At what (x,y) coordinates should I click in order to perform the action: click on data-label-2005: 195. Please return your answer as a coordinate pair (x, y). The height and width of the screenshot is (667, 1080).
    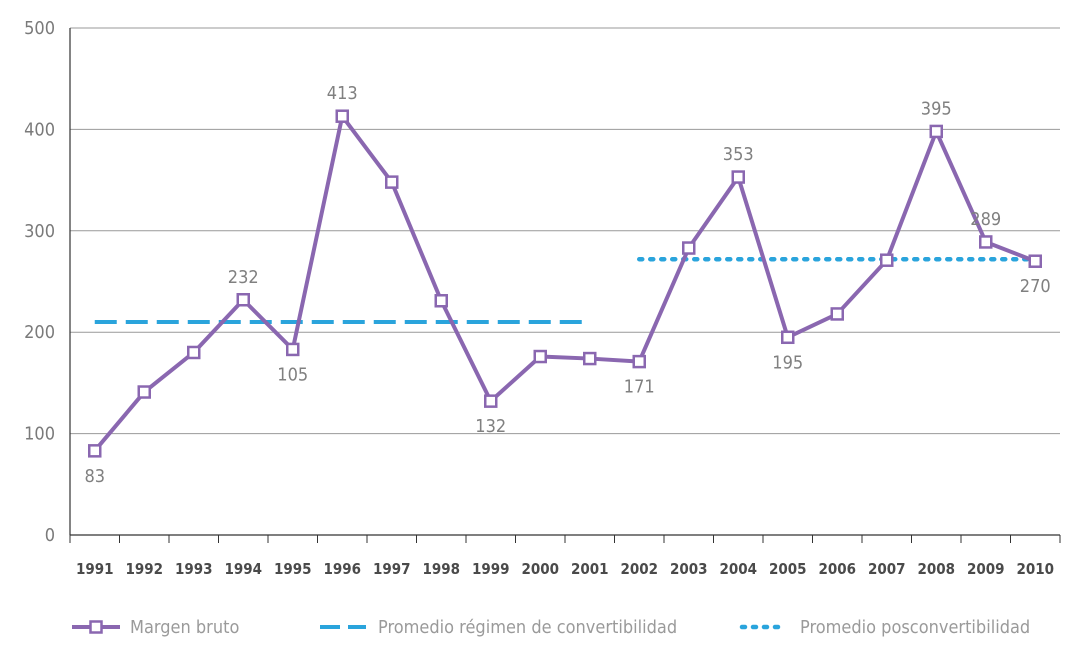
    Looking at the image, I should click on (787, 362).